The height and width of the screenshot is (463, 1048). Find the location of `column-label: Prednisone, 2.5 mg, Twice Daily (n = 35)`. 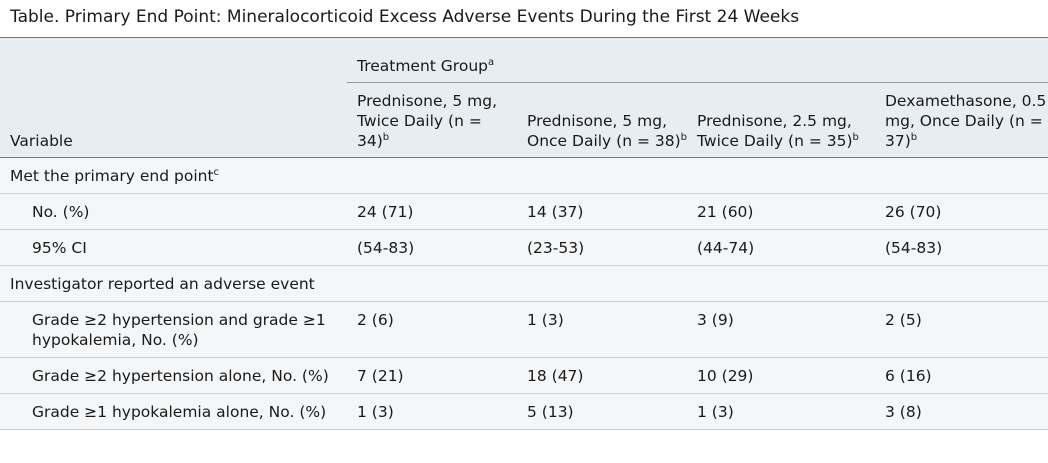

column-label: Prednisone, 2.5 mg, Twice Daily (n = 35) is located at coordinates (775, 131).